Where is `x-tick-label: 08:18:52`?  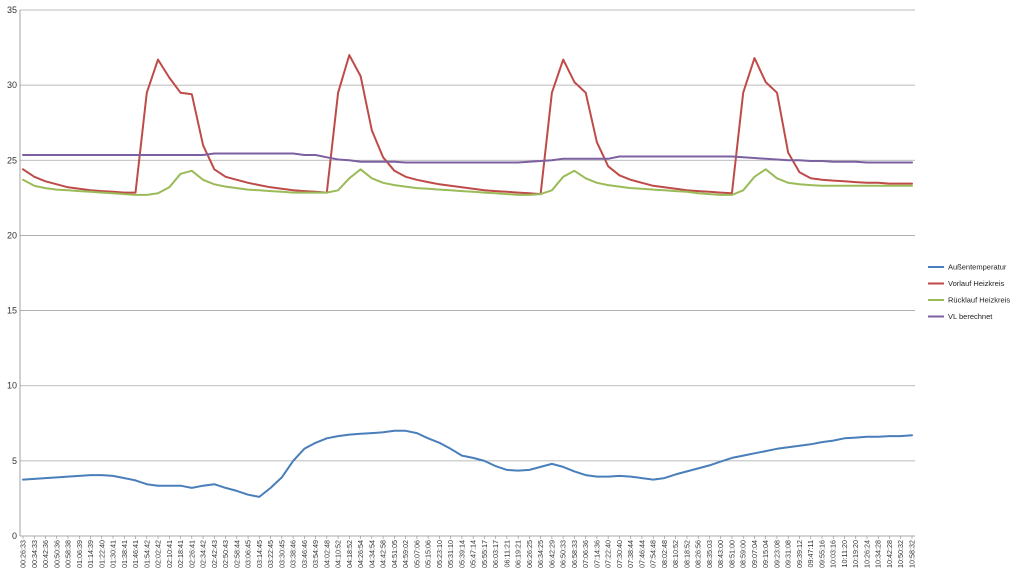 x-tick-label: 08:18:52 is located at coordinates (686, 554).